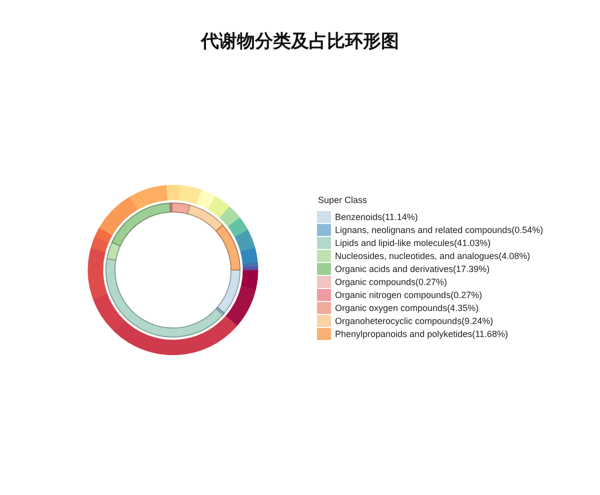 The width and height of the screenshot is (600, 495). Describe the element at coordinates (408, 295) in the screenshot. I see `legend-label: Organic nitrogen compounds(0.27%)` at that location.